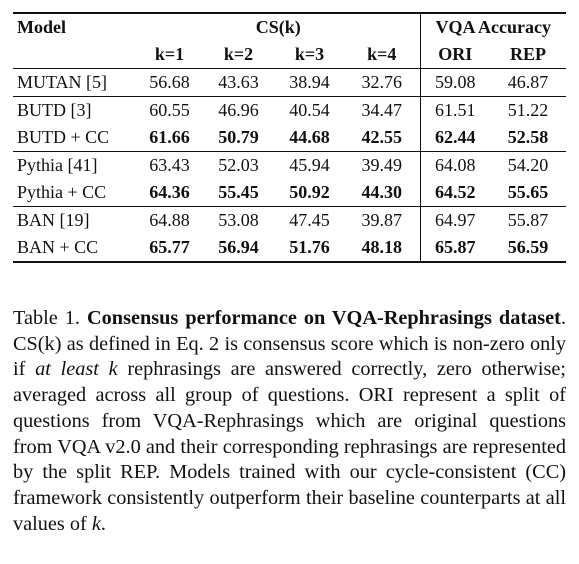  What do you see at coordinates (238, 220) in the screenshot?
I see `value-cell: 53.08` at bounding box center [238, 220].